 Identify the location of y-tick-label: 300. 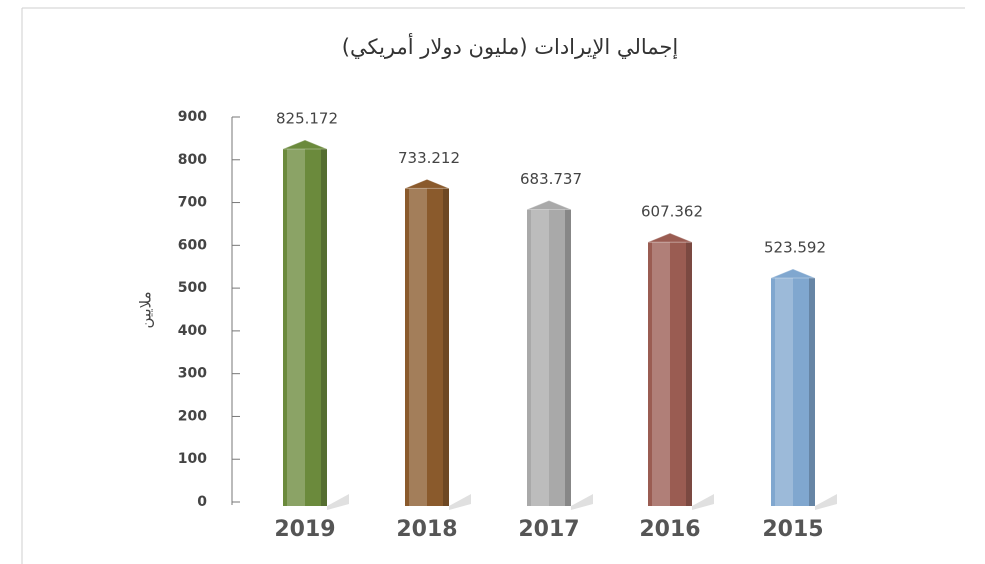
(192, 374).